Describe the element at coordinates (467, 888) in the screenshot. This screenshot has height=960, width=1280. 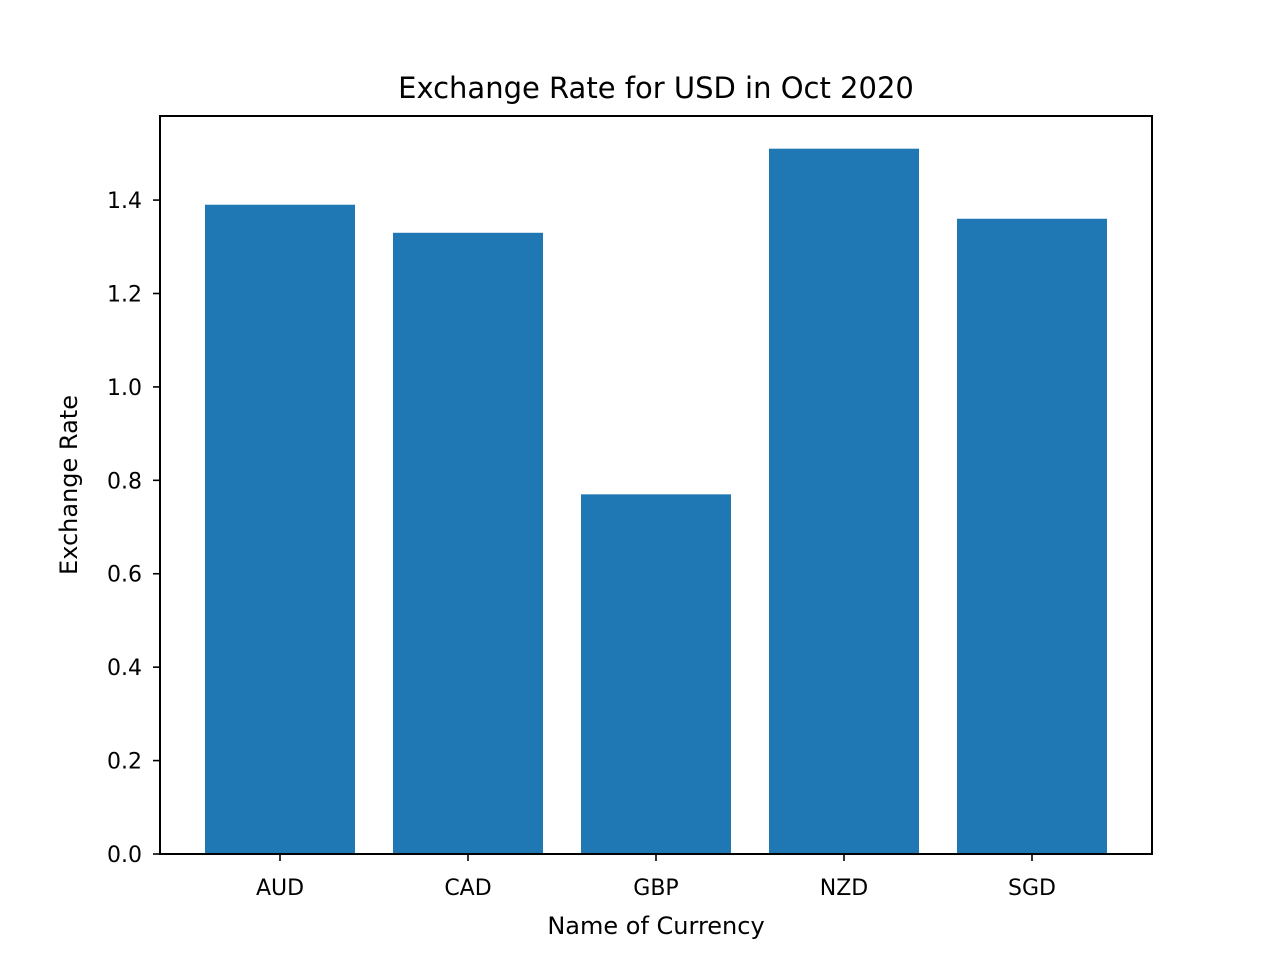
I see `x-tick-label: CAD` at that location.